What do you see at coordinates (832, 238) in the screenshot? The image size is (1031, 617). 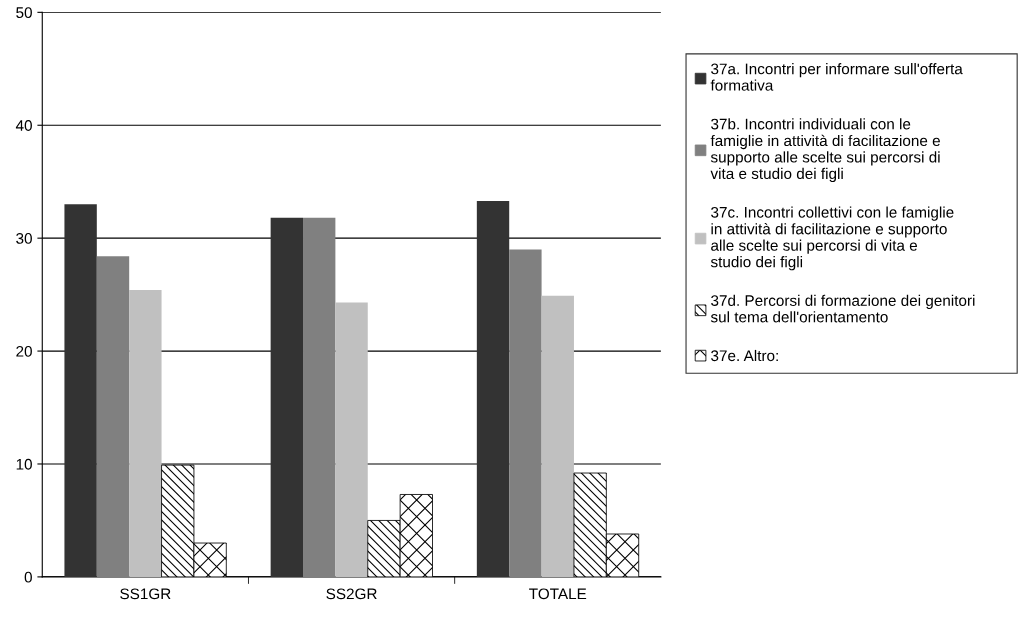 I see `legend-label: 37c. Incontri collettivi con le famiglie in attività di facilitazione e supporto alle scelte sui percorsi di vita e studio dei figli` at bounding box center [832, 238].